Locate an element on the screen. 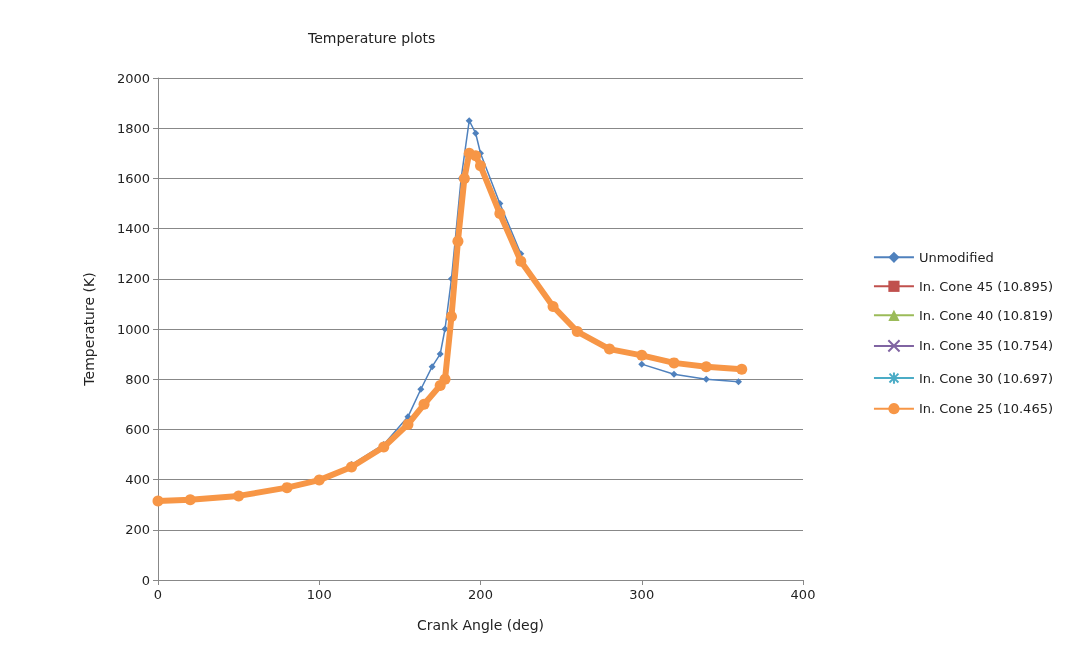 This screenshot has height=670, width=1078. x-tick-label: 100 is located at coordinates (319, 594).